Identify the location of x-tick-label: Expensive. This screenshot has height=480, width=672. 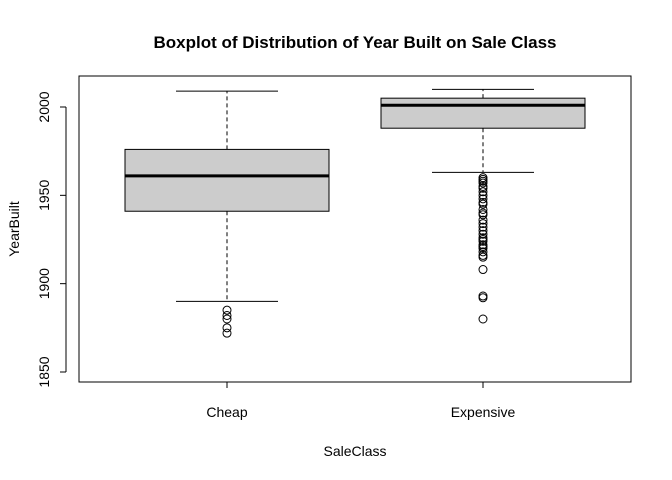
(483, 412).